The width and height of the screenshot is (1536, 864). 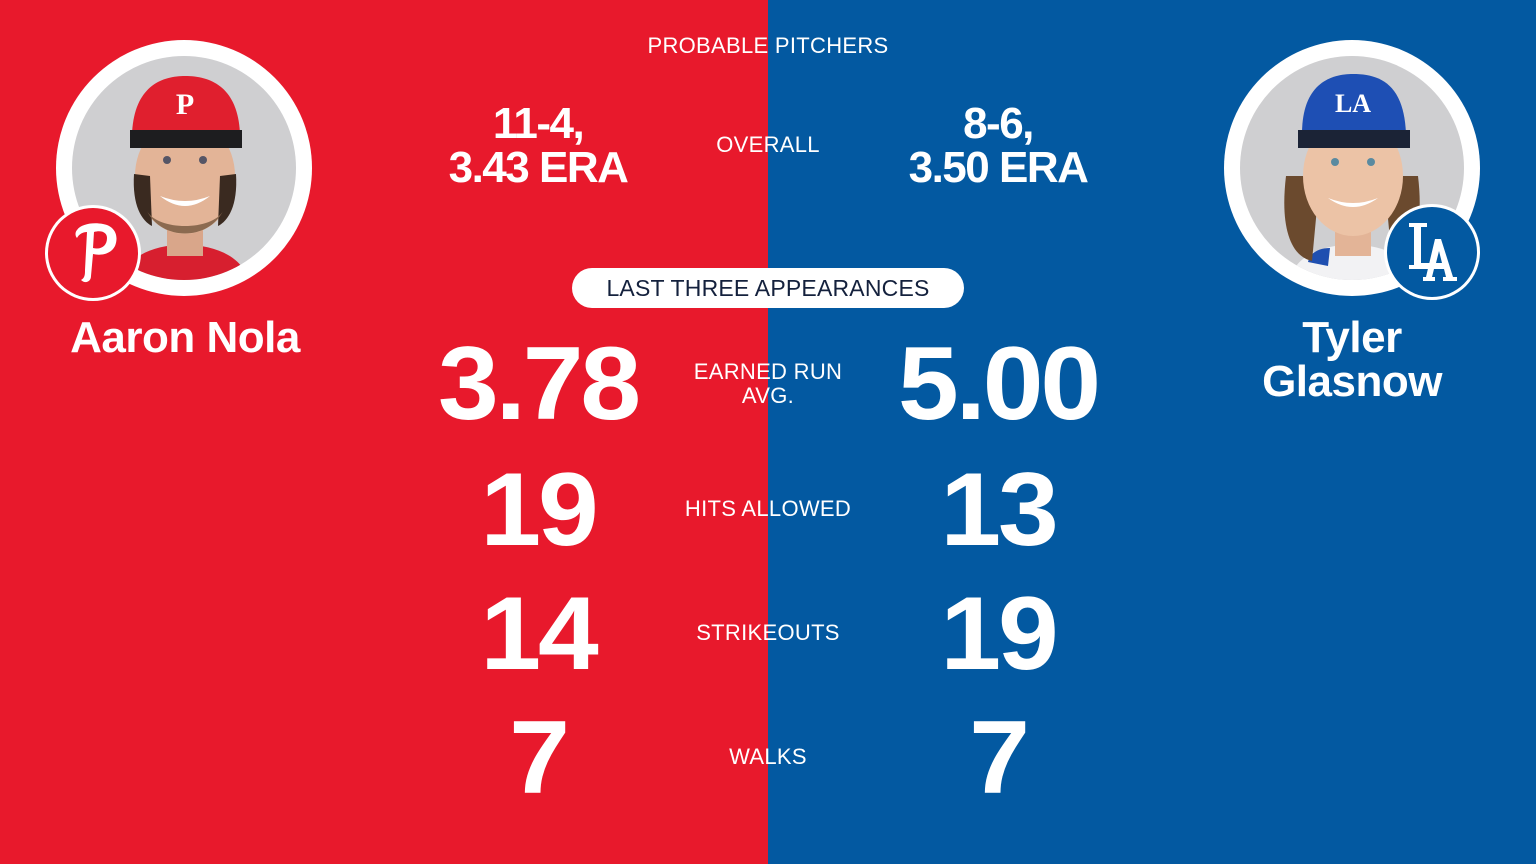 What do you see at coordinates (1352, 337) in the screenshot?
I see `right-pitcher-first-name: Tyler` at bounding box center [1352, 337].